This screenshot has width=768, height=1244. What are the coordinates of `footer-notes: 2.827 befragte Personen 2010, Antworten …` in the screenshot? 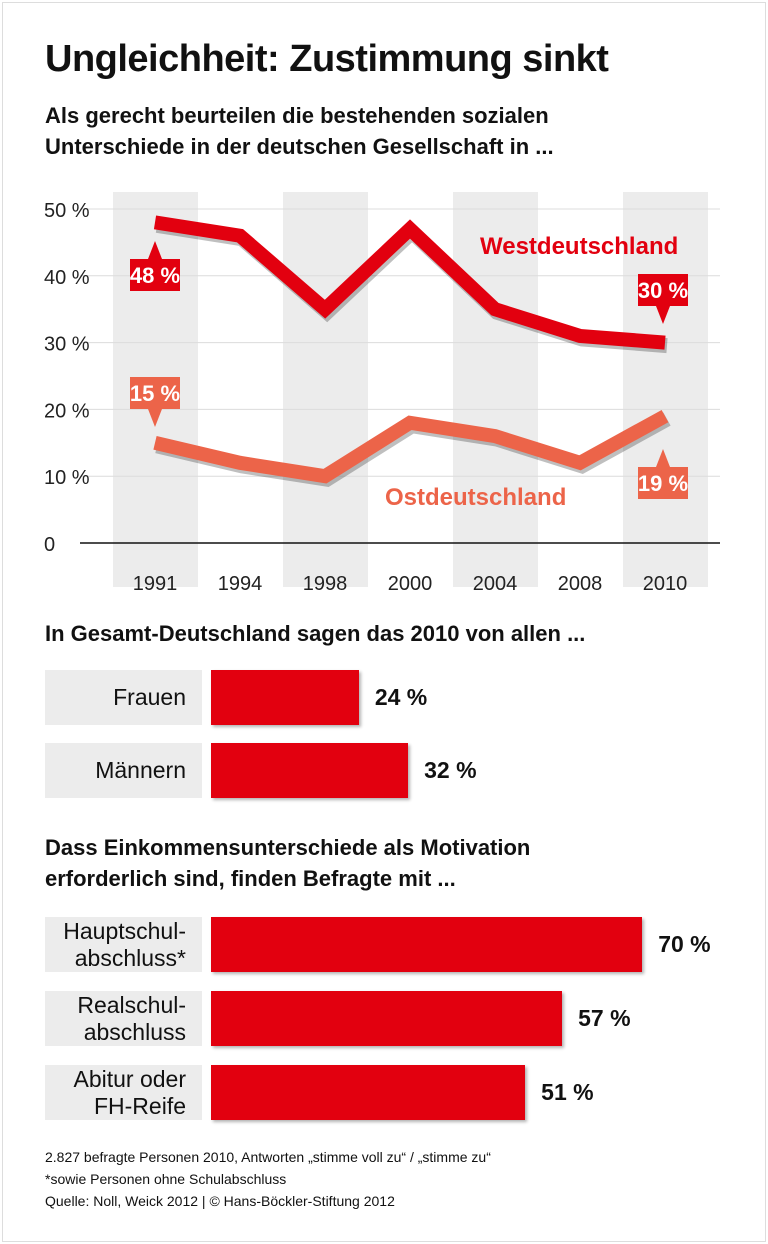 It's located at (268, 1179).